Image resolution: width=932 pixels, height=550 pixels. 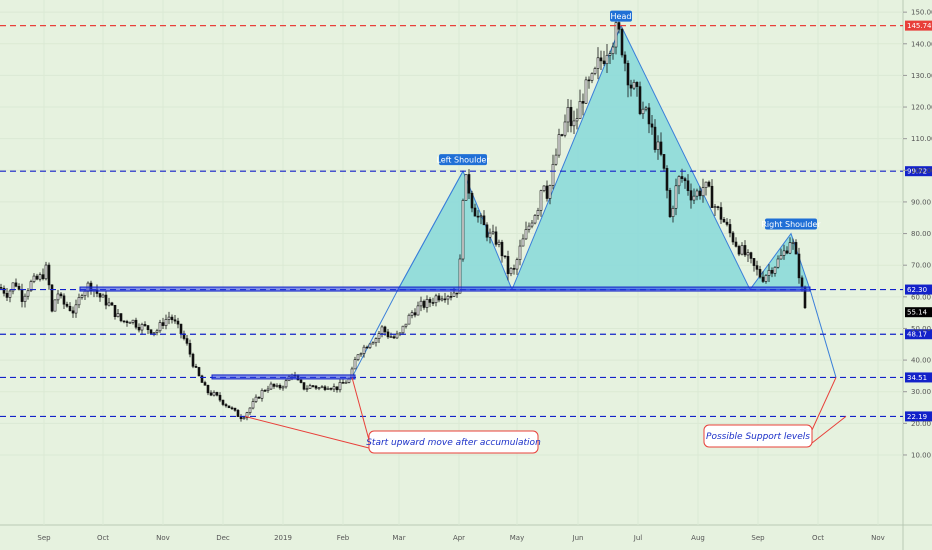 I want to click on level-price-label: 145.74, so click(x=919, y=26).